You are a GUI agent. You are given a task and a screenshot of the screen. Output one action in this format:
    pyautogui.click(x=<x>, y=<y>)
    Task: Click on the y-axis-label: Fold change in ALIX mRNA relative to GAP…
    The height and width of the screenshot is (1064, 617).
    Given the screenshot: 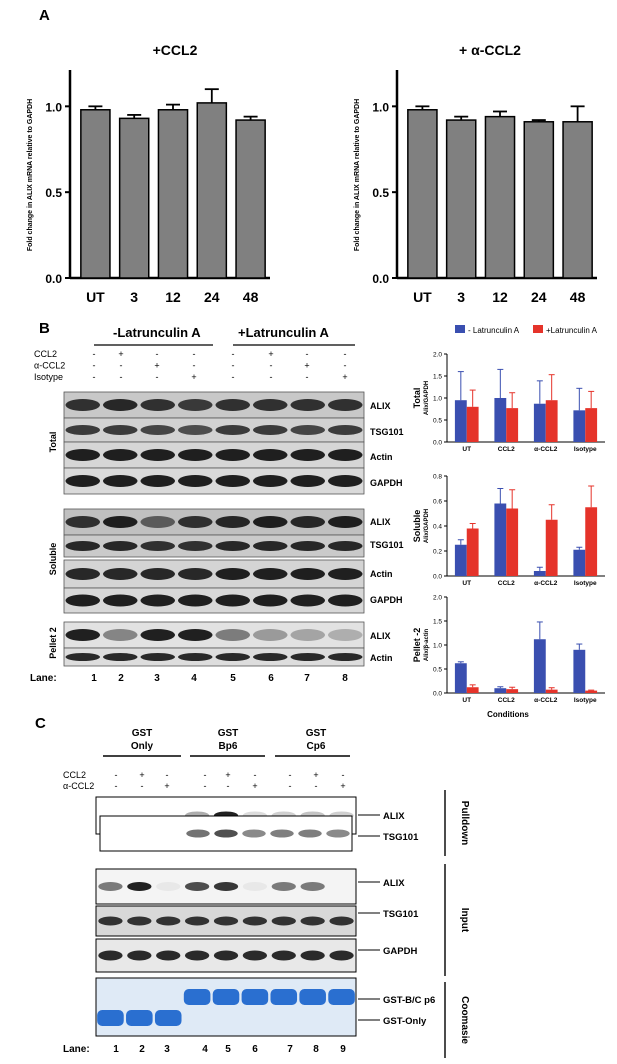 What is the action you would take?
    pyautogui.click(x=357, y=175)
    